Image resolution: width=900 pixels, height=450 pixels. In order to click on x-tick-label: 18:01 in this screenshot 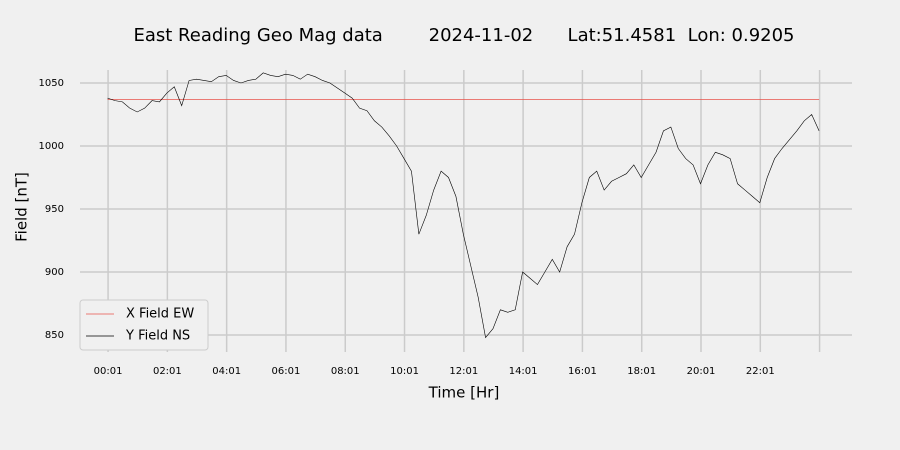, I will do `click(641, 371)`.